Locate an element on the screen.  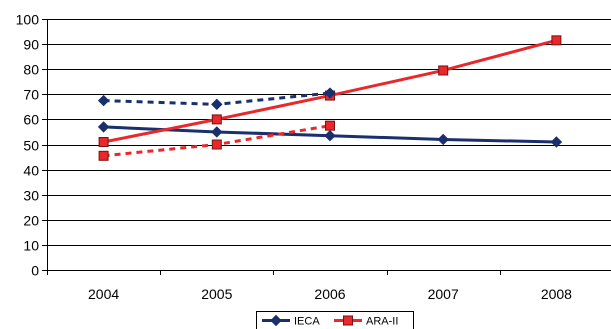
y-tick-label: 10 is located at coordinates (31, 246).